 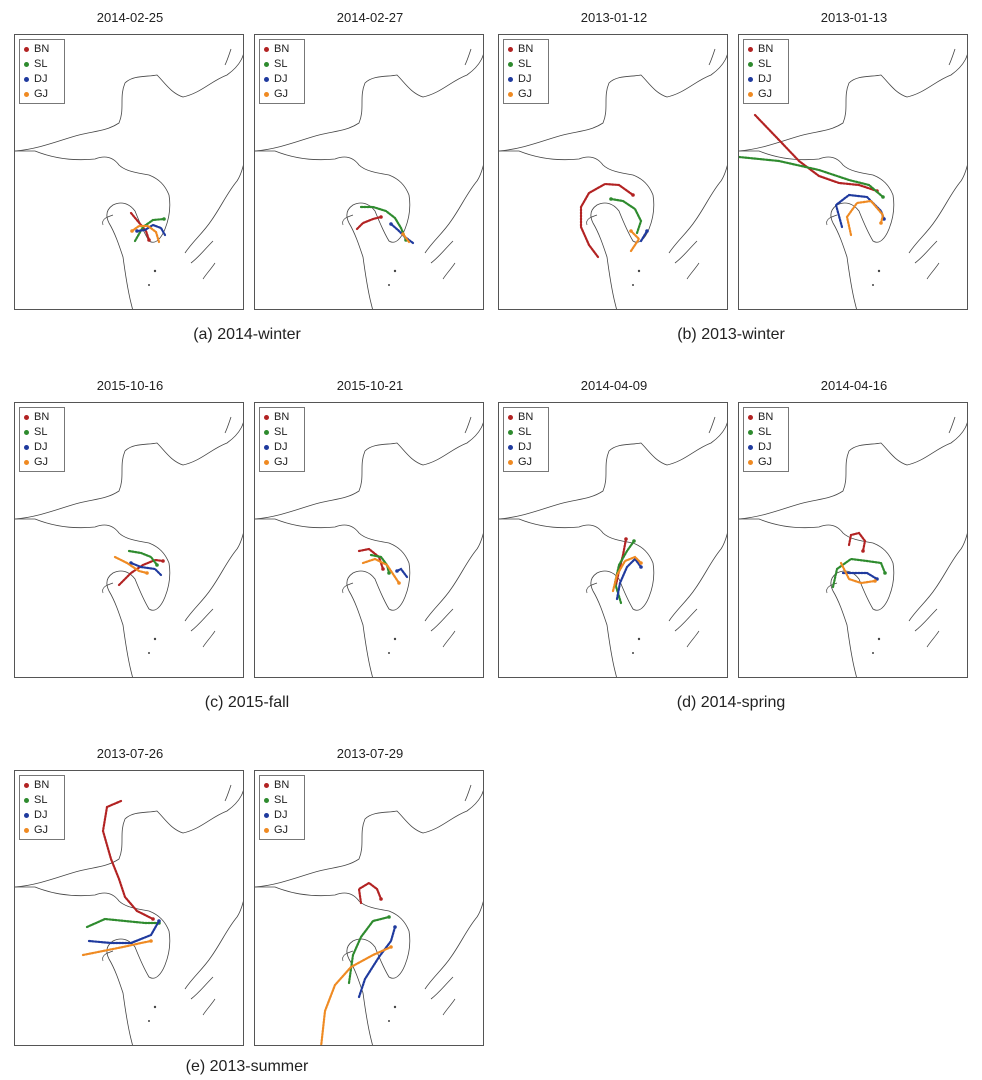 I want to click on panel-date-title: 2015-10-16, so click(x=130, y=385).